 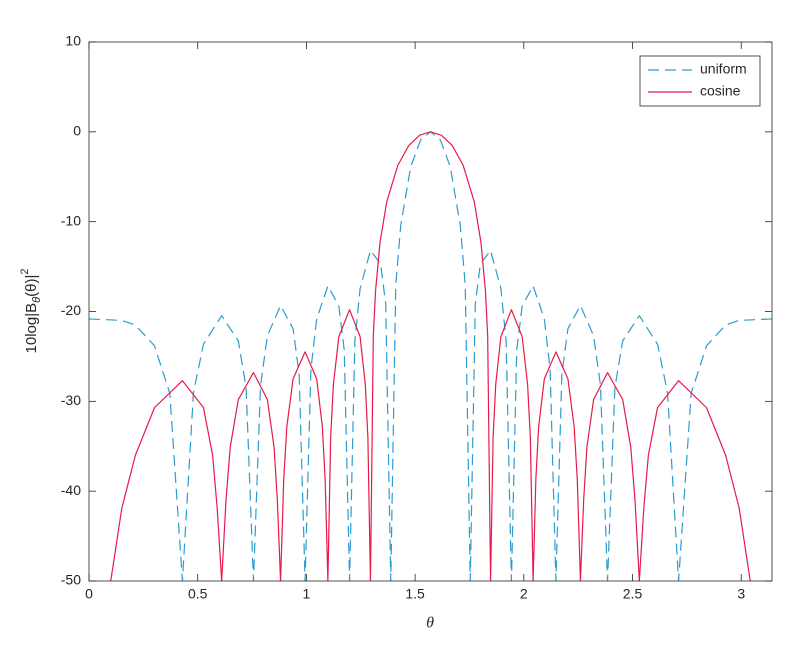 I want to click on x-tick-label: 0.5, so click(x=198, y=594).